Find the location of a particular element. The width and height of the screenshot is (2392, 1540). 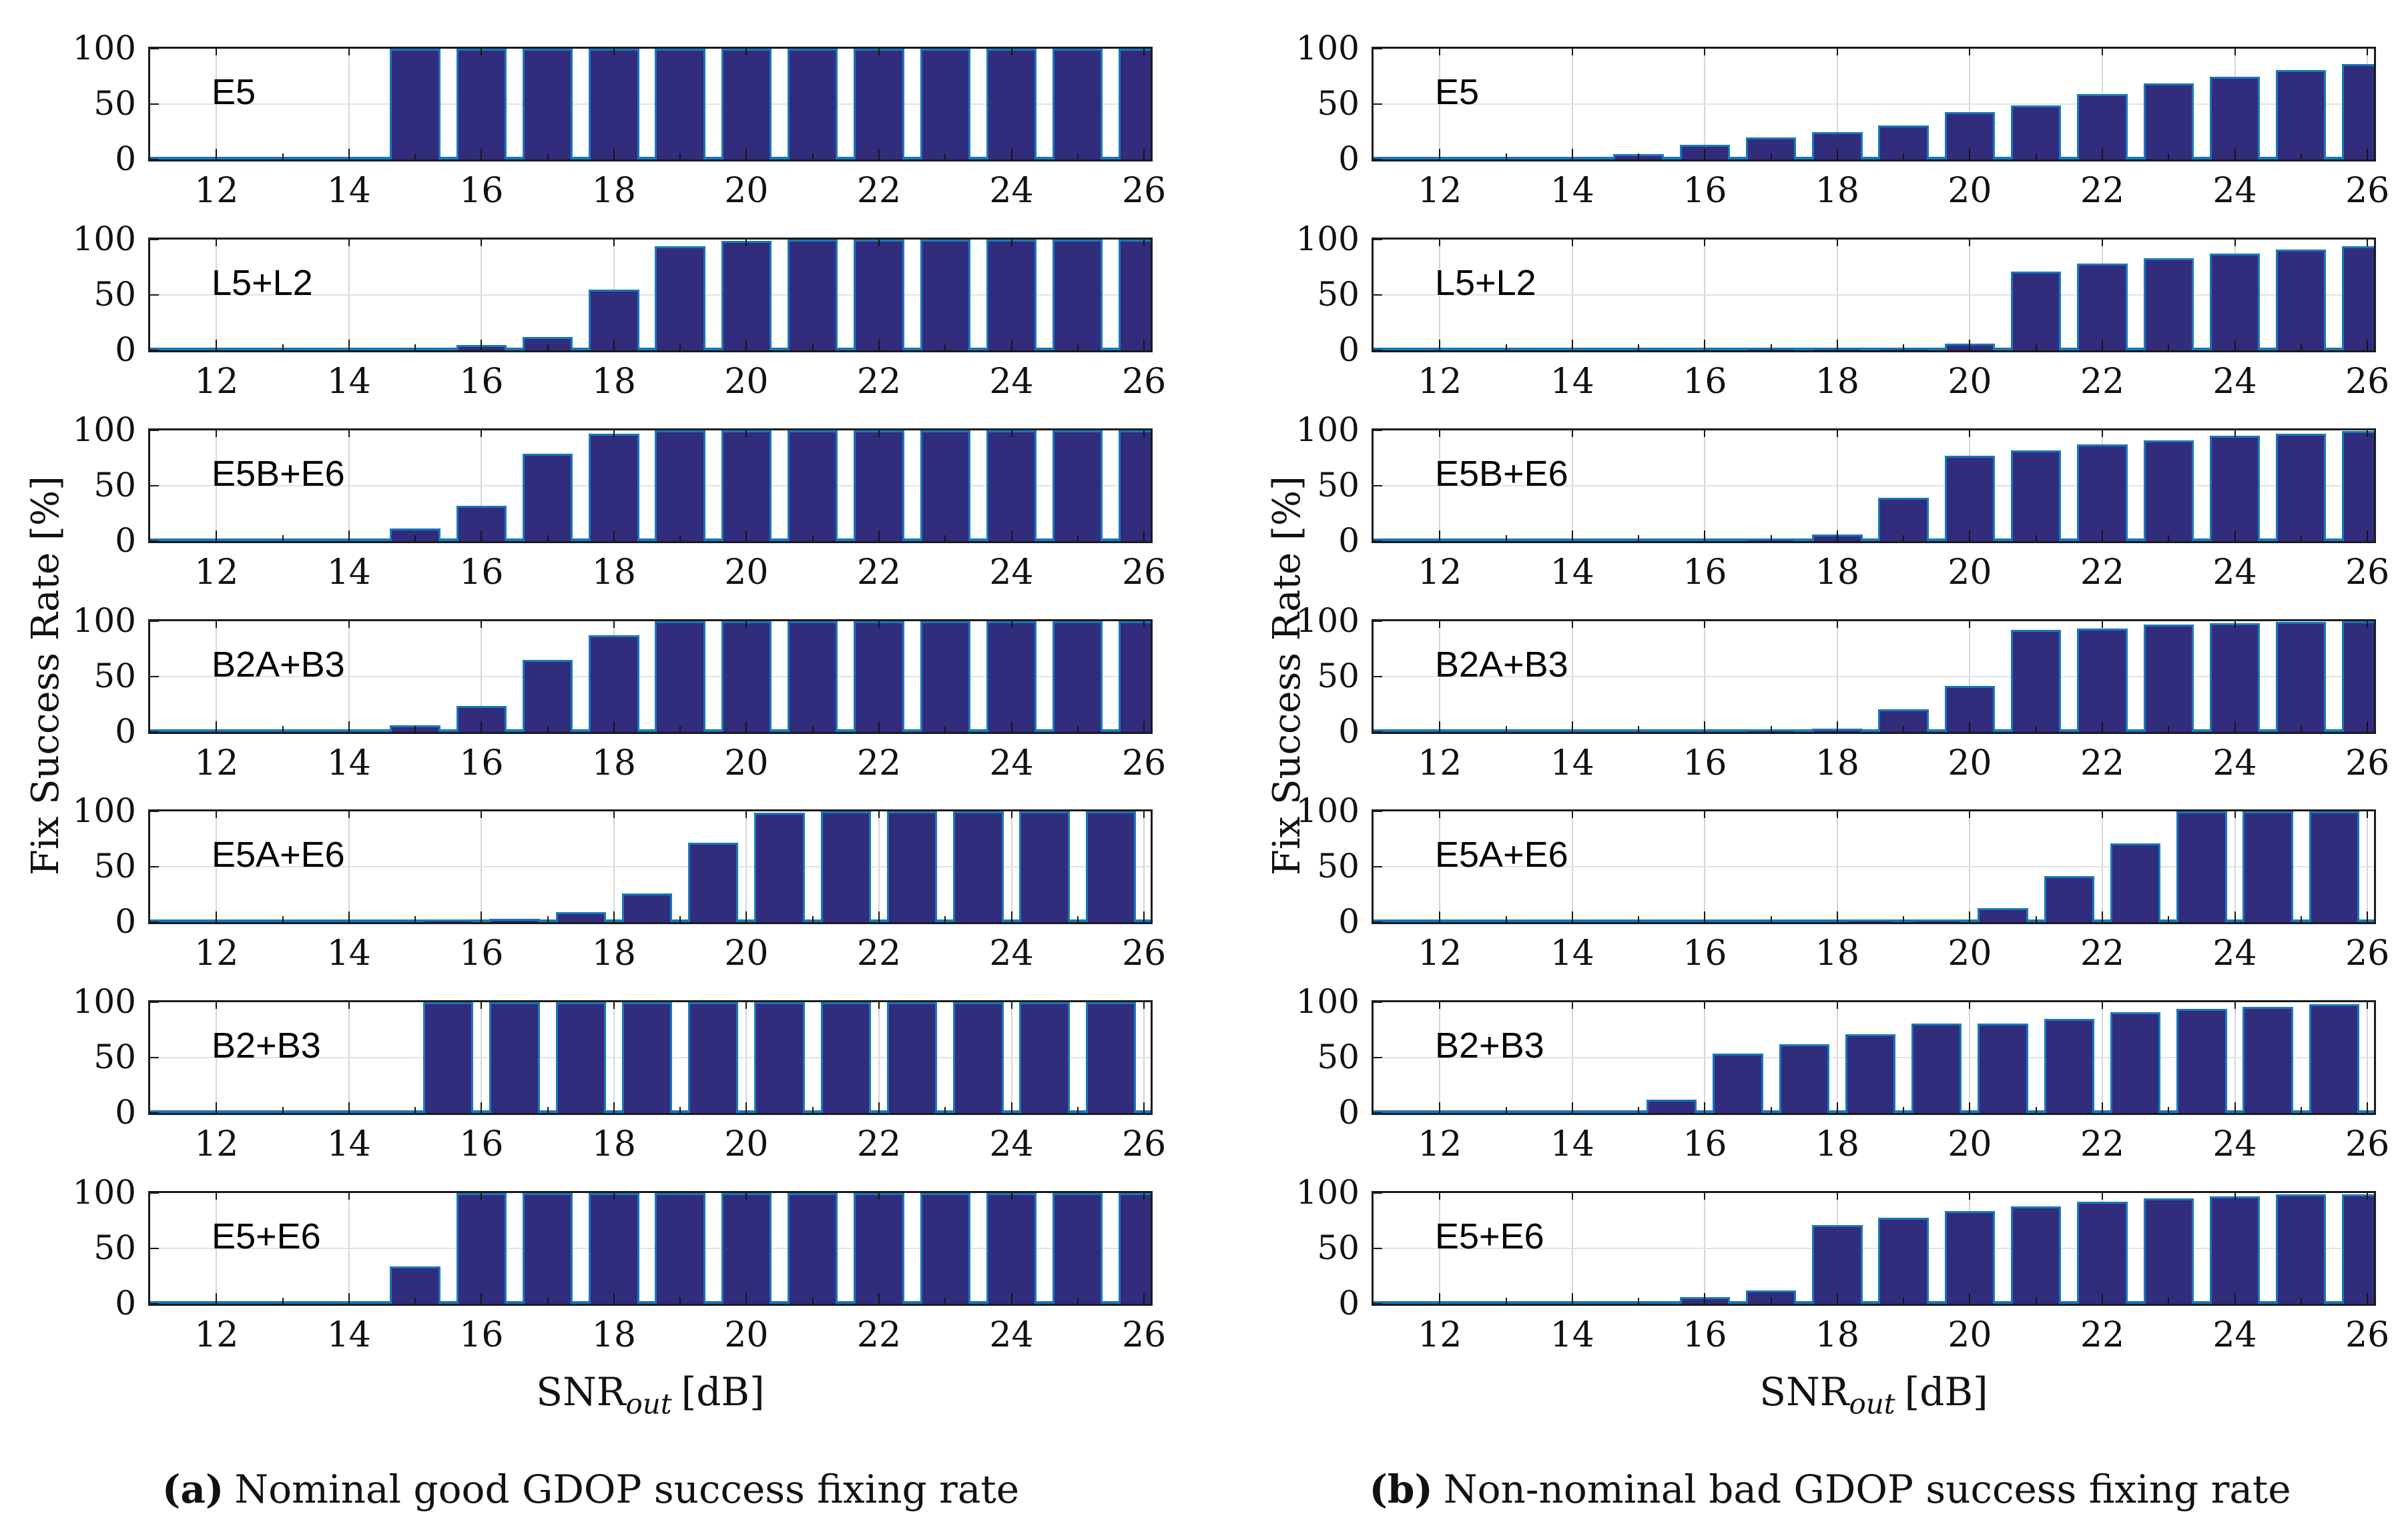

panel-label: E5B+E6 is located at coordinates (1501, 473).